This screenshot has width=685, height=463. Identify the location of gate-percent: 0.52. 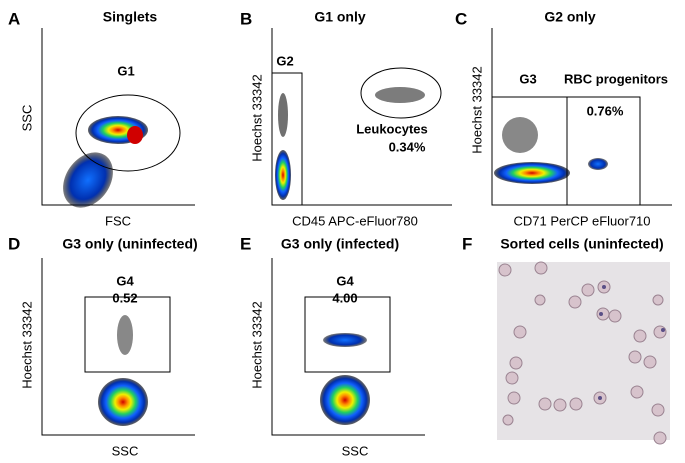
(124, 297).